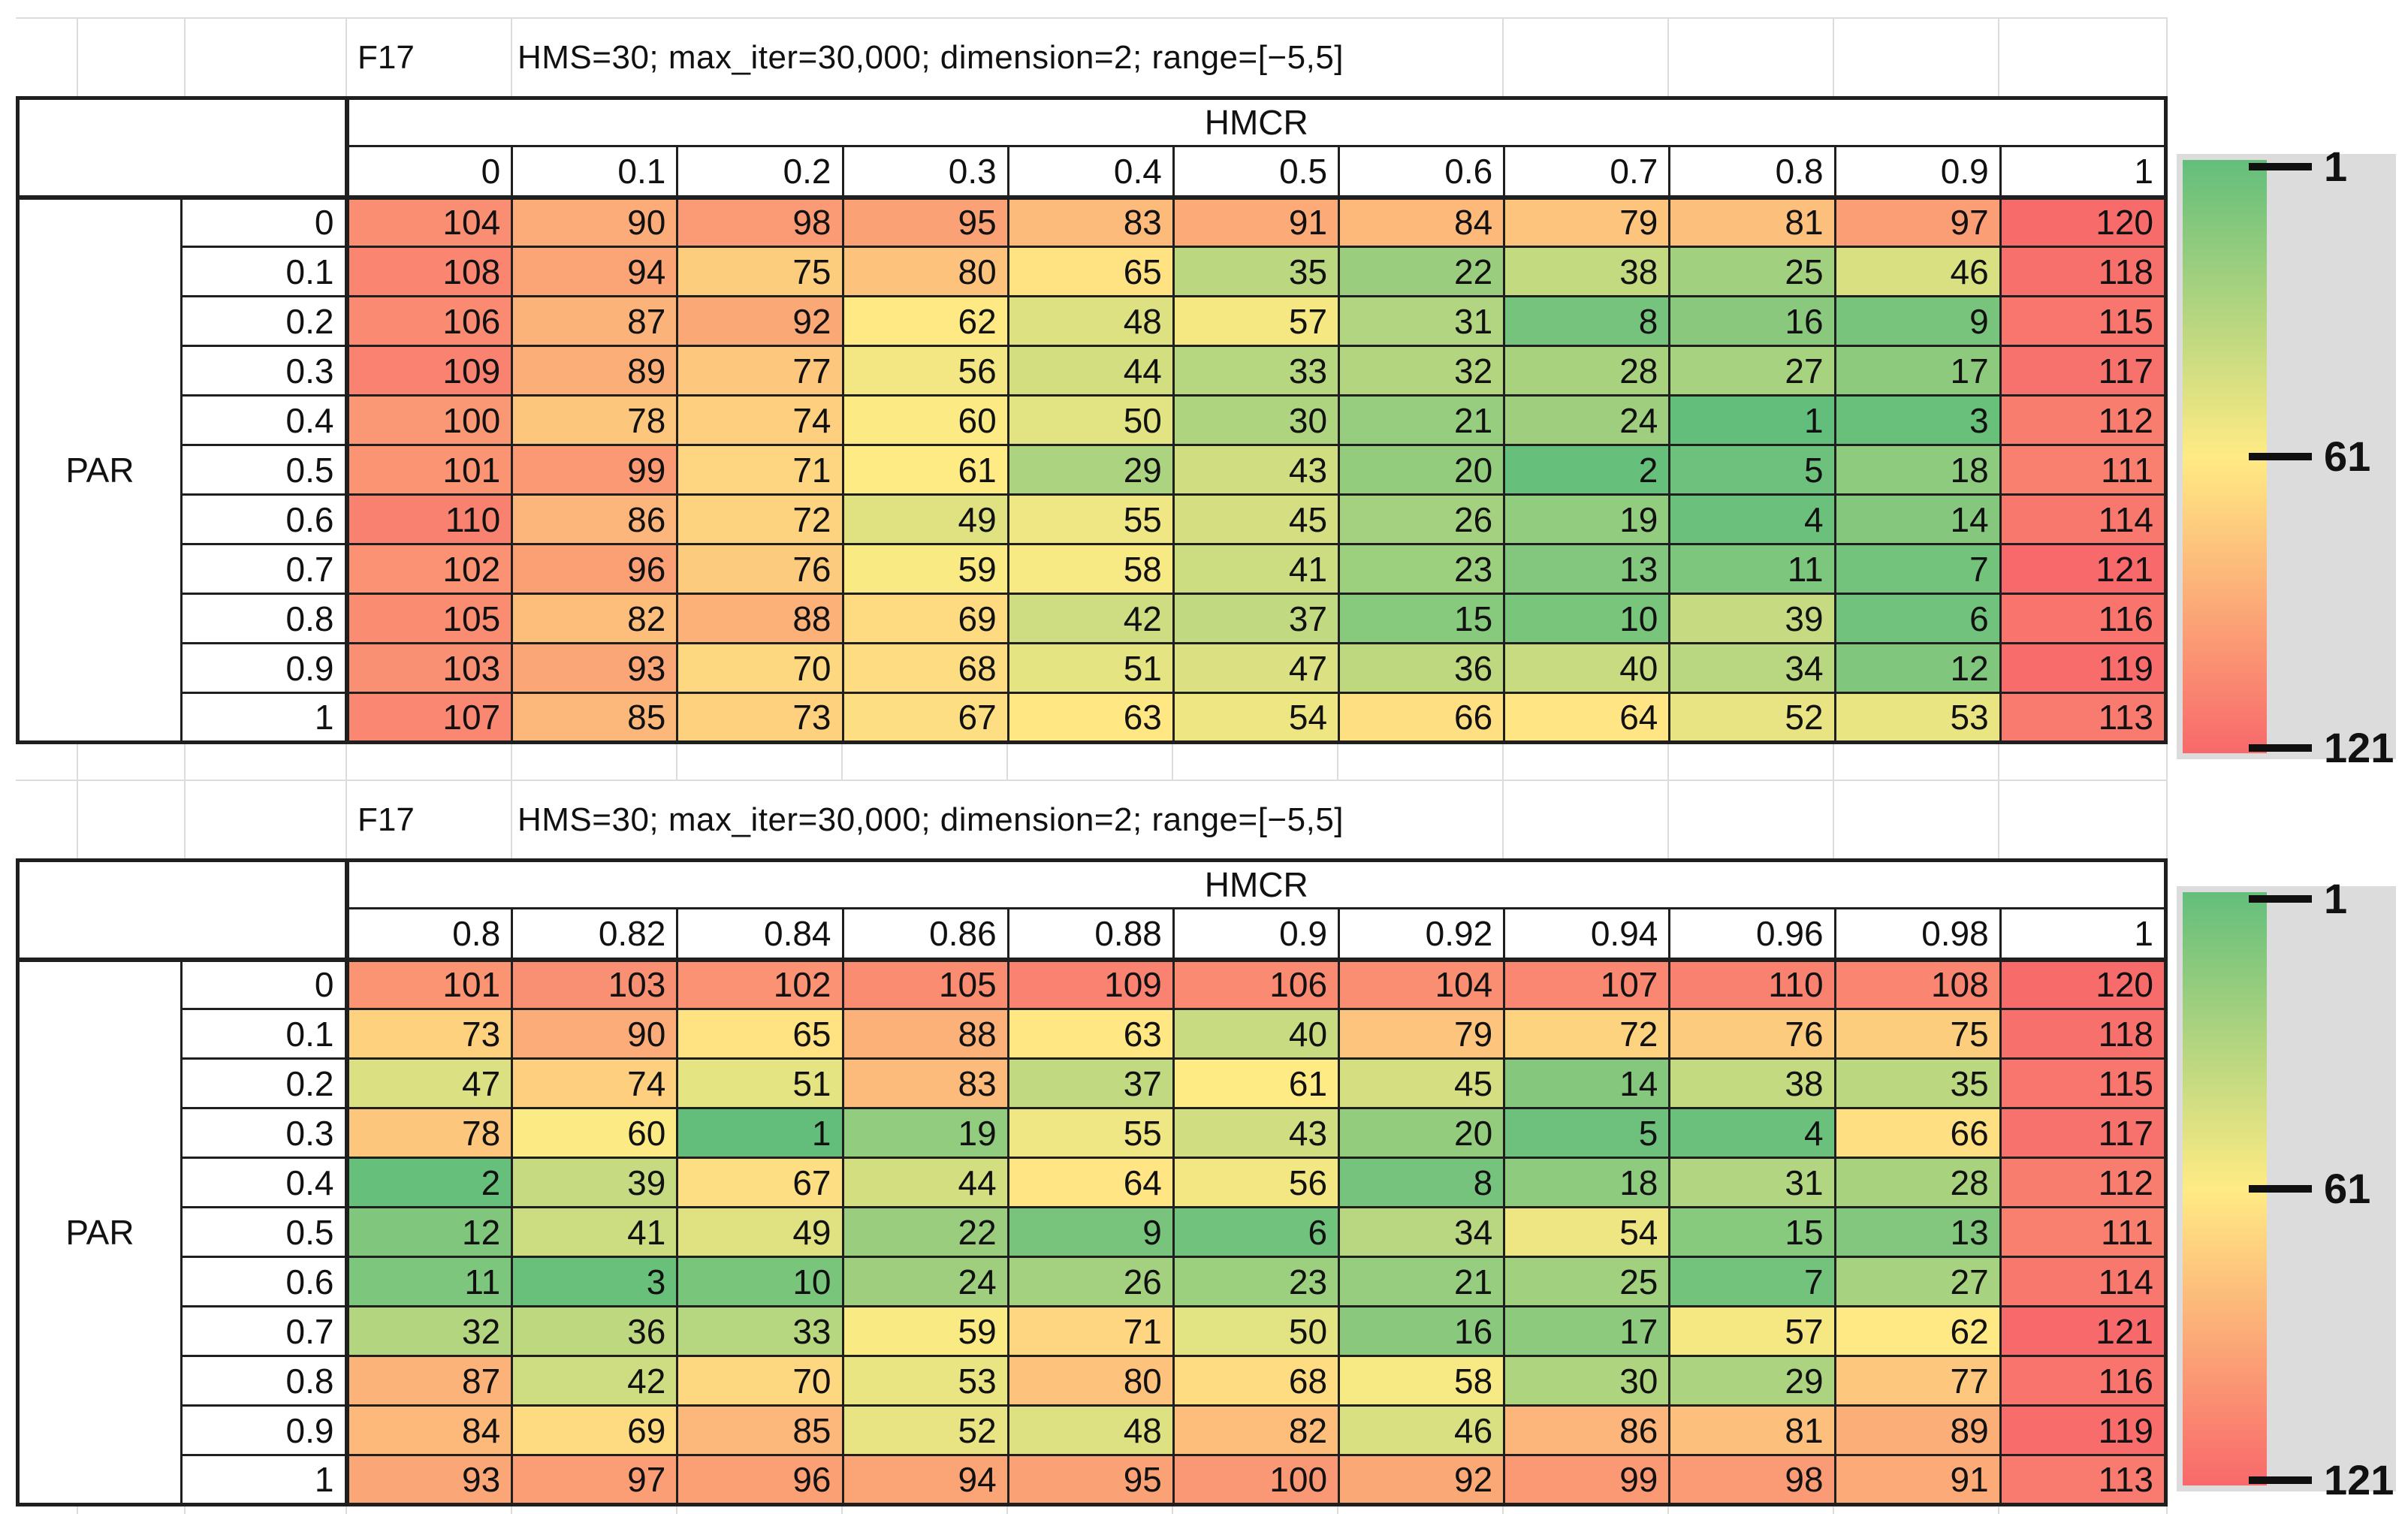 The width and height of the screenshot is (2408, 1514). Describe the element at coordinates (2336, 166) in the screenshot. I see `tick-label: 1` at that location.